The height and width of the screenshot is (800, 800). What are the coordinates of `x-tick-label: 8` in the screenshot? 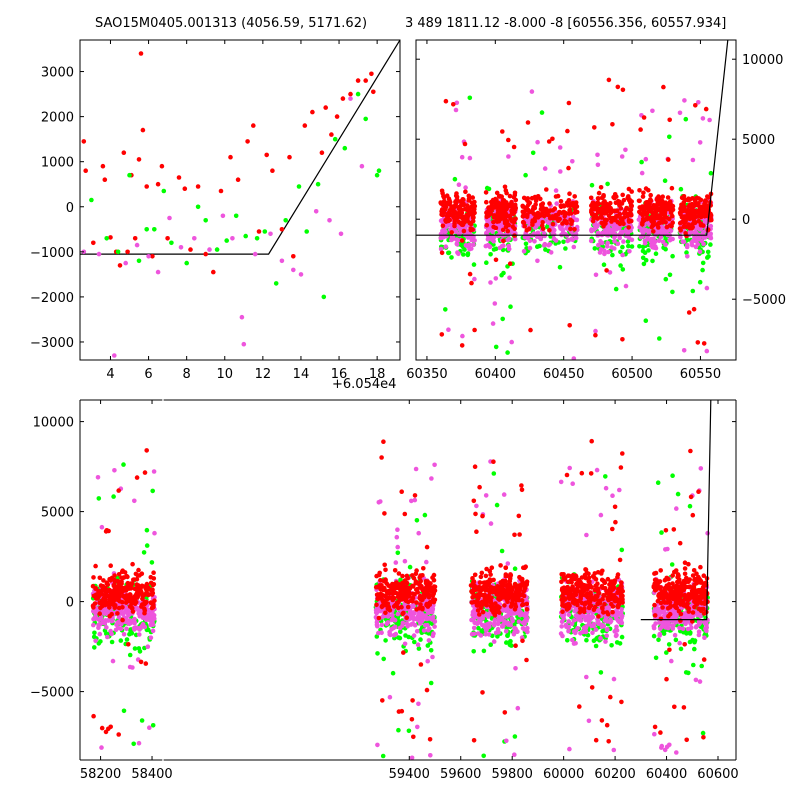 It's located at (187, 374).